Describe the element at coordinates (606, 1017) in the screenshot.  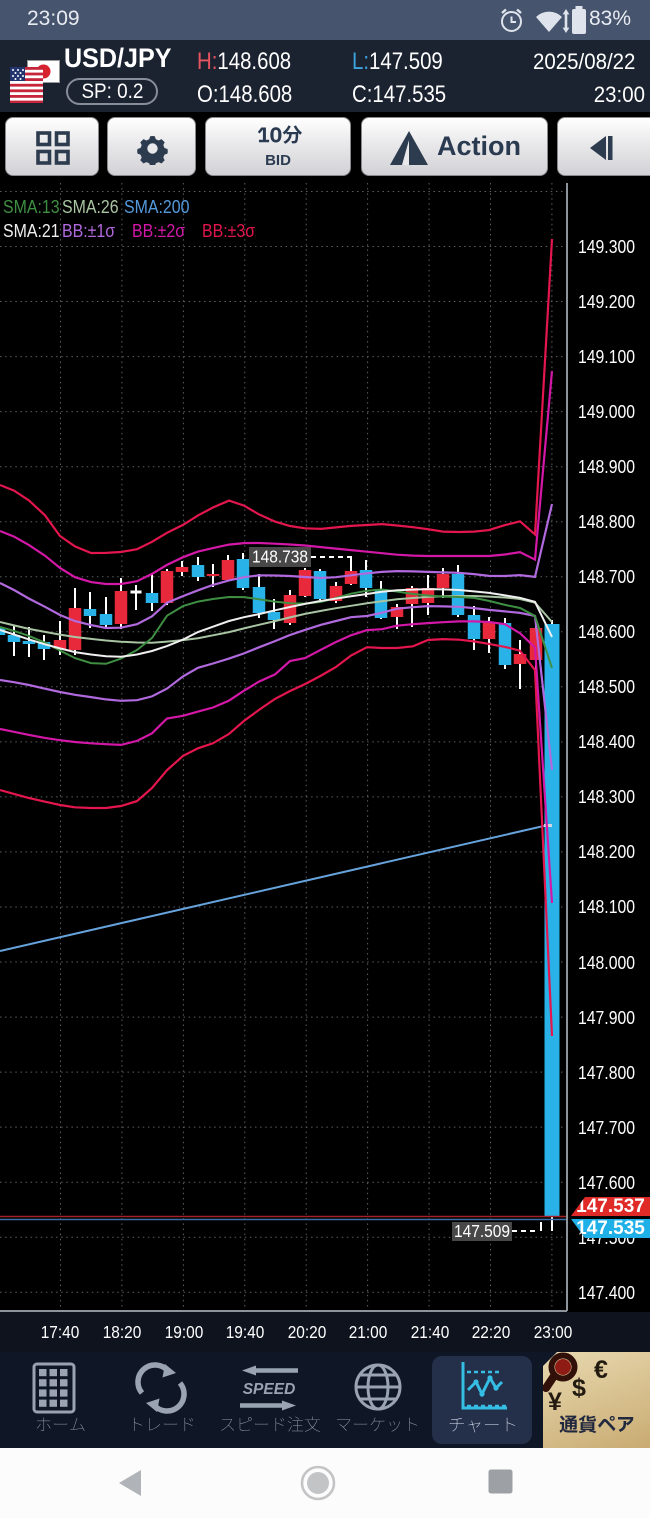
I see `svg-text: 147.900` at that location.